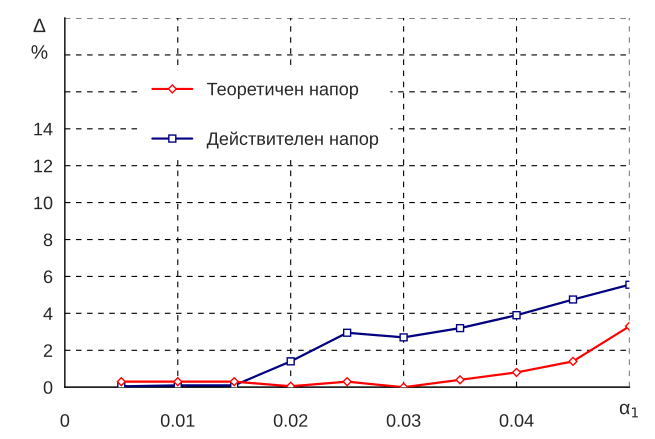 The height and width of the screenshot is (439, 655). I want to click on x-tick-label: 0, so click(65, 420).